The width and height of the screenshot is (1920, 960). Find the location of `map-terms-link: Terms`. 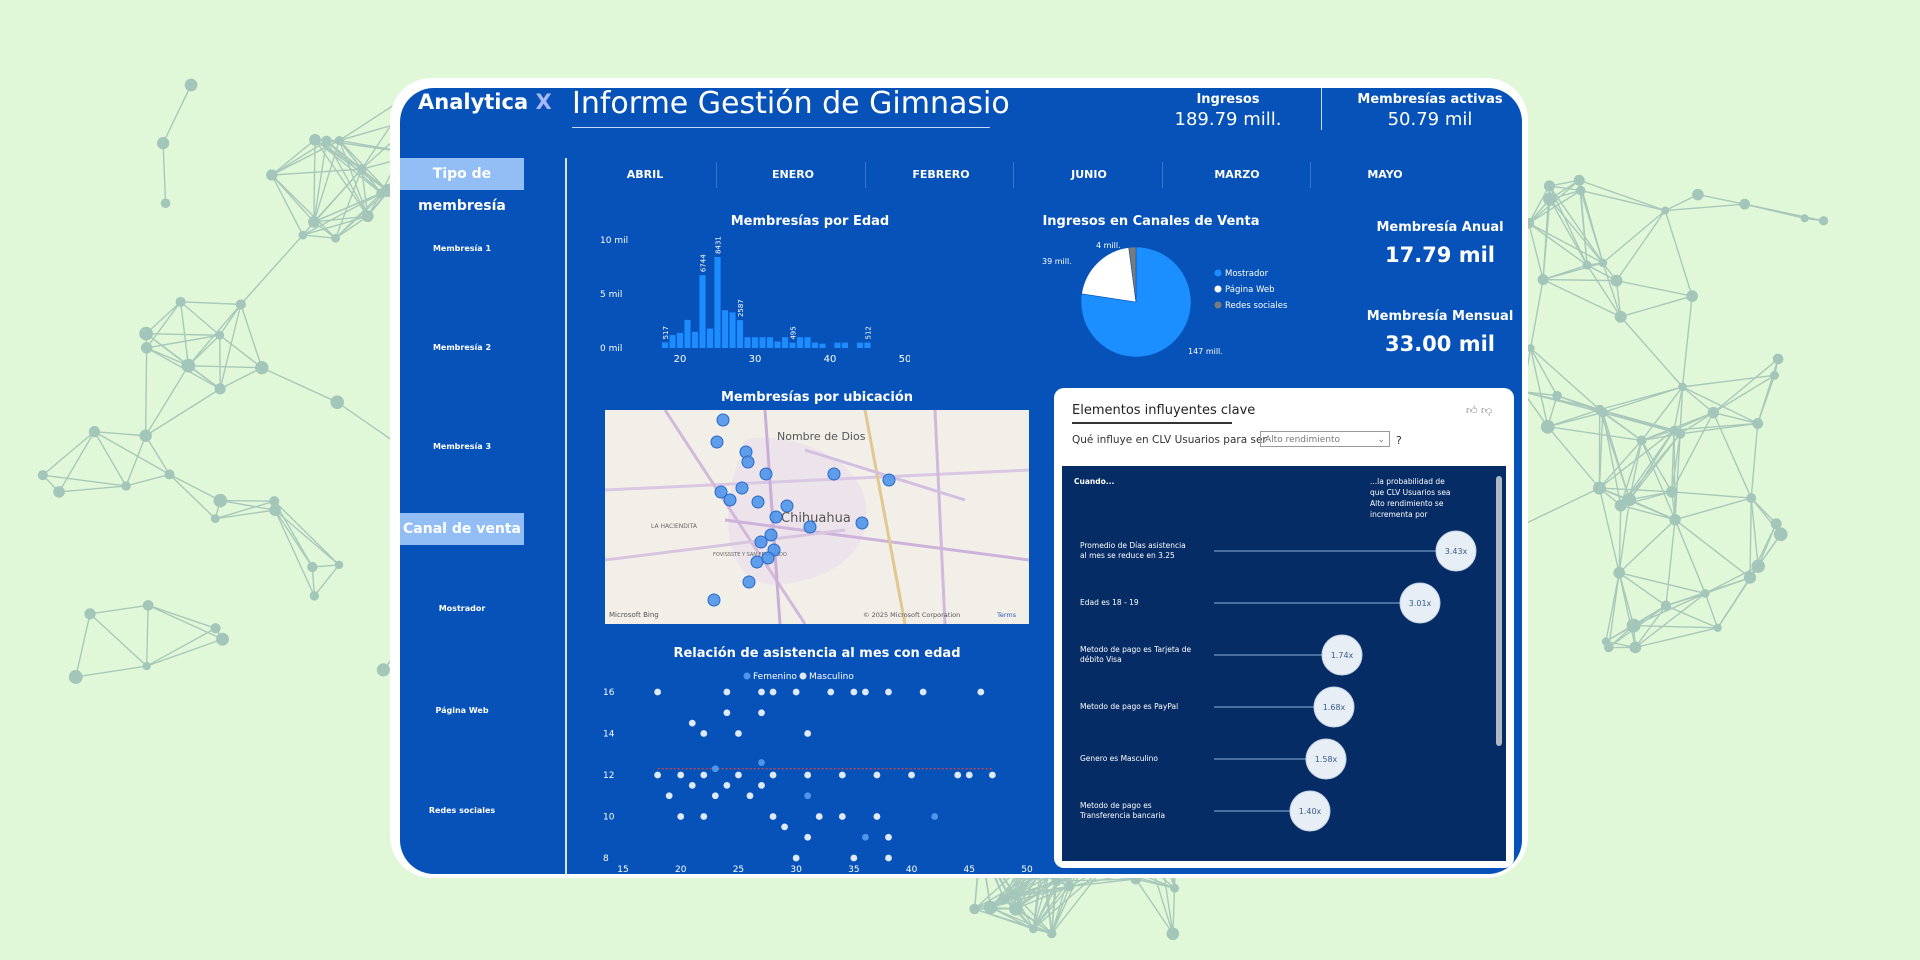

map-terms-link: Terms is located at coordinates (1006, 615).